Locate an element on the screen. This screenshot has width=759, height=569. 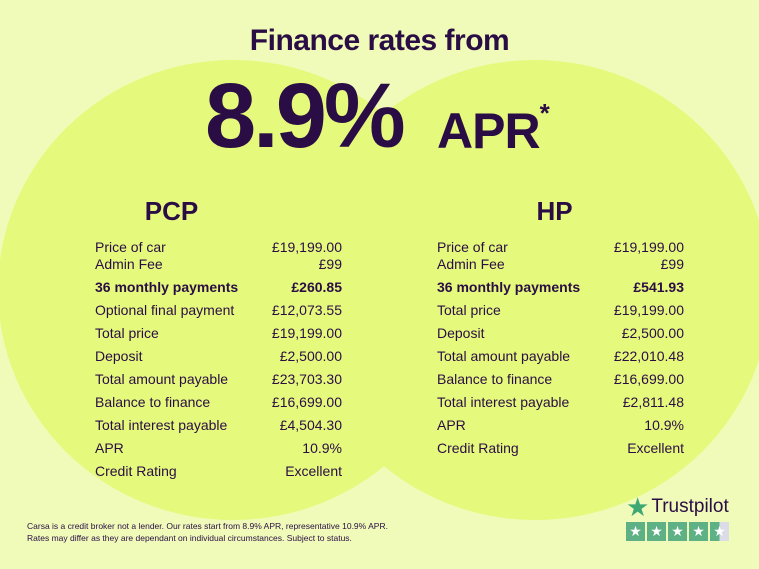
pcp-row: Deposit £2,500.00 is located at coordinates (218, 356).